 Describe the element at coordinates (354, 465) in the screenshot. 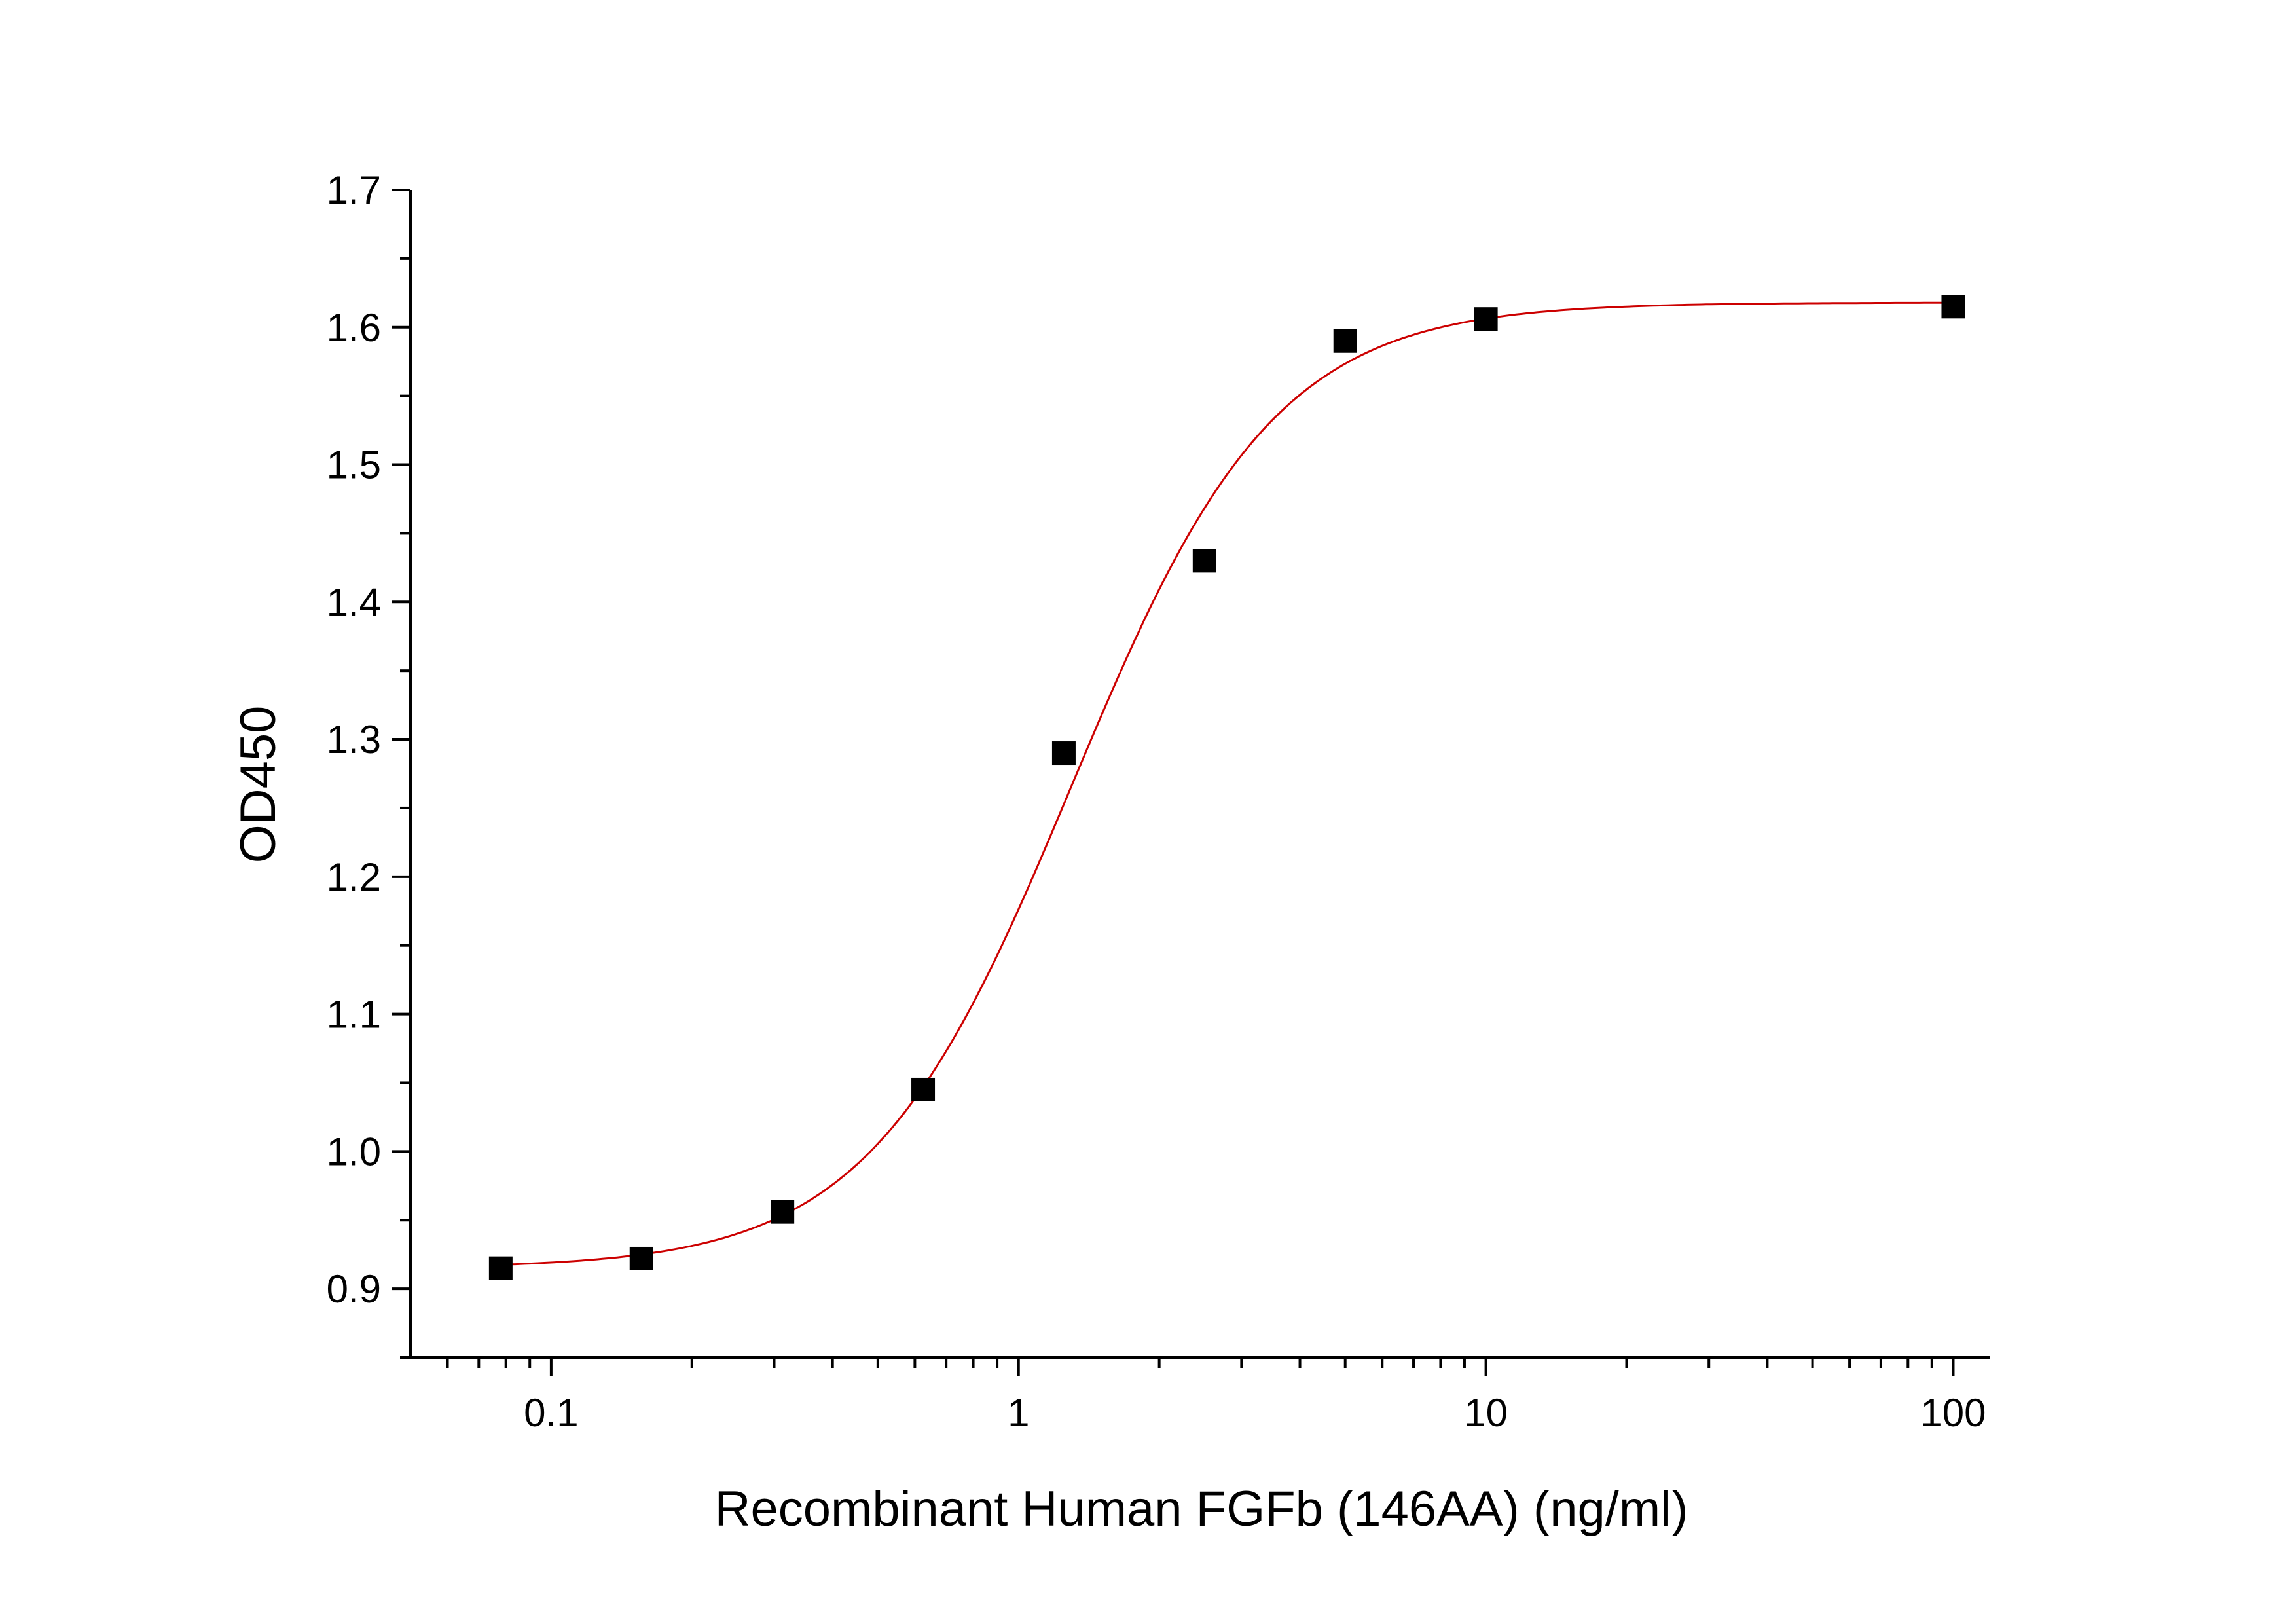

I see `y-tick-label: 1.5` at that location.